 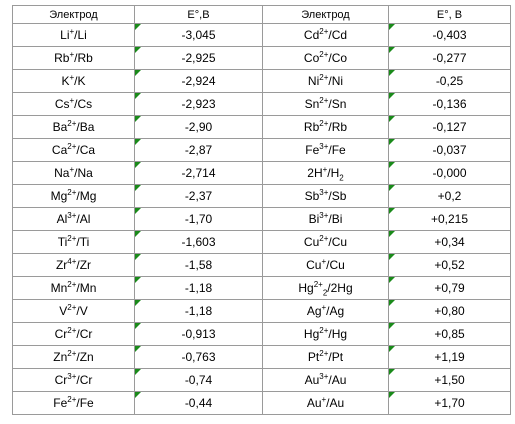 I want to click on electrode-cell: Rb2+/Rb, so click(x=325, y=127).